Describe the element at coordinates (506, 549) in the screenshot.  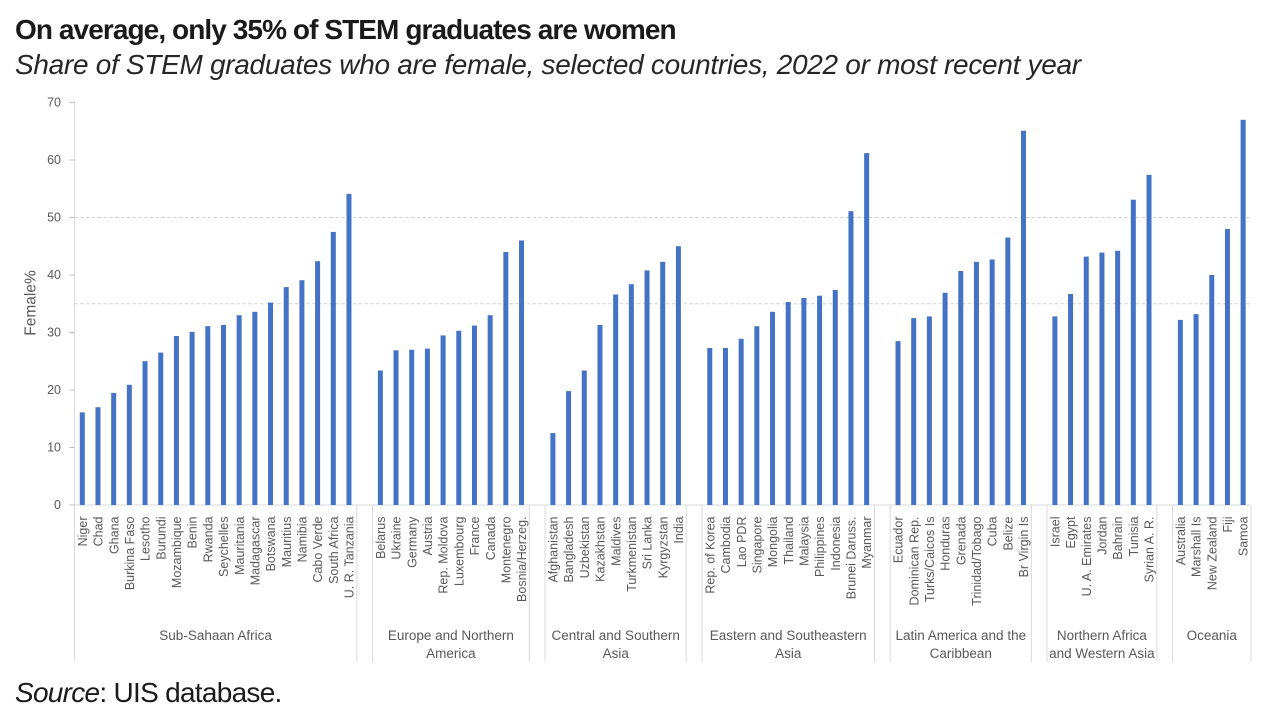
I see `svg-text: Montenegro` at that location.